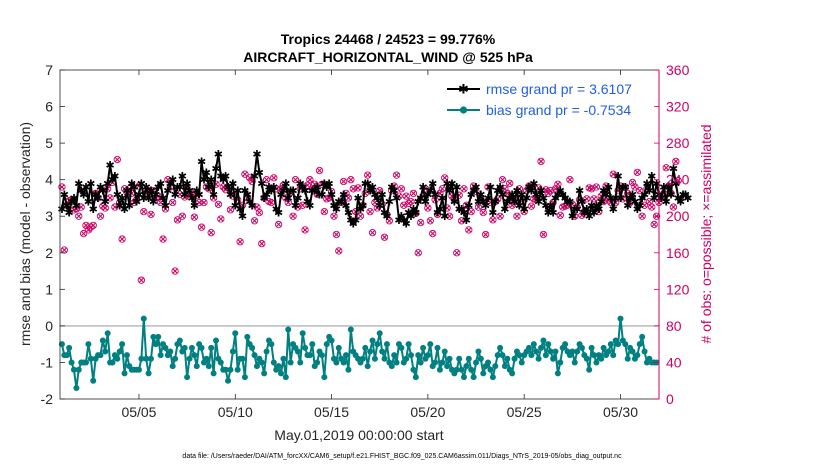  What do you see at coordinates (678, 216) in the screenshot?
I see `y-right-tick-label: 200` at bounding box center [678, 216].